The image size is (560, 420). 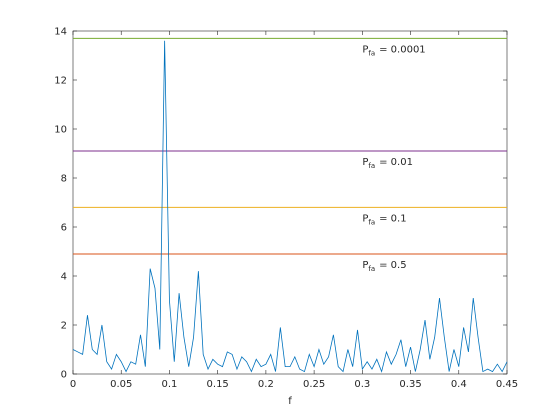 What do you see at coordinates (64, 179) in the screenshot?
I see `y-tick-label: 8` at bounding box center [64, 179].